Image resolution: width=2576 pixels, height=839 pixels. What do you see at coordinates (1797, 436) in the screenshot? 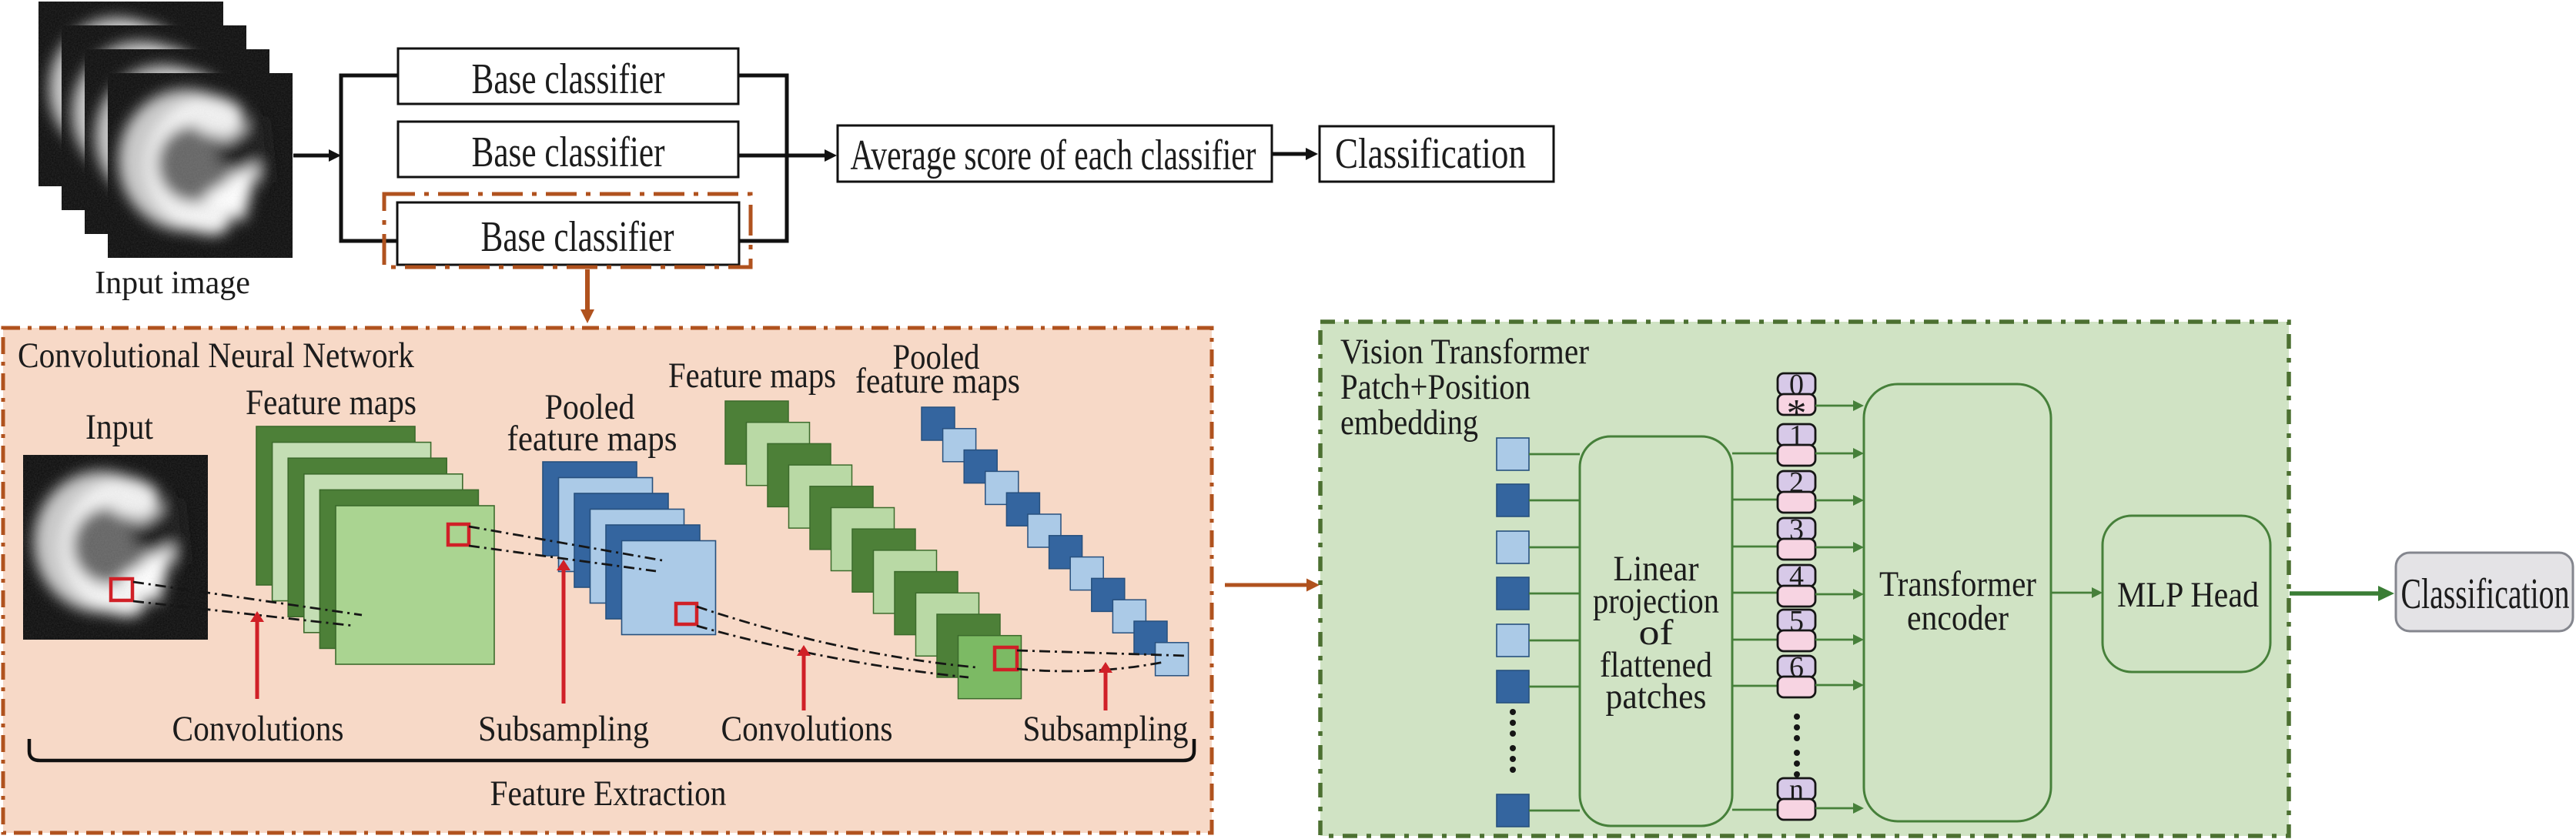
I see `svg-text: 1` at bounding box center [1797, 436].